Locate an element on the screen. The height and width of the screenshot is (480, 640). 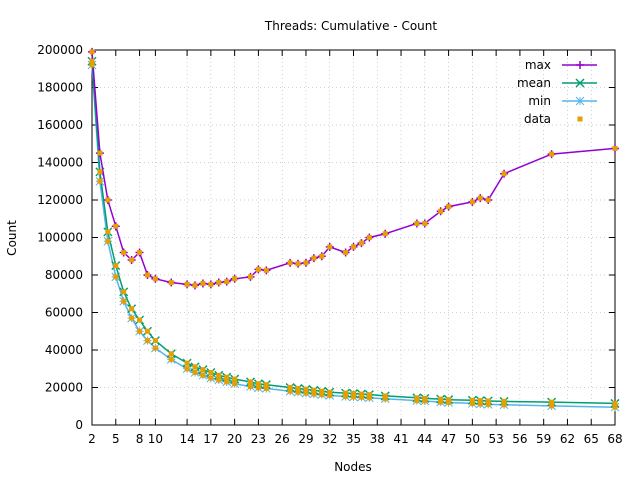
x-tick-label: 65 is located at coordinates (591, 439).